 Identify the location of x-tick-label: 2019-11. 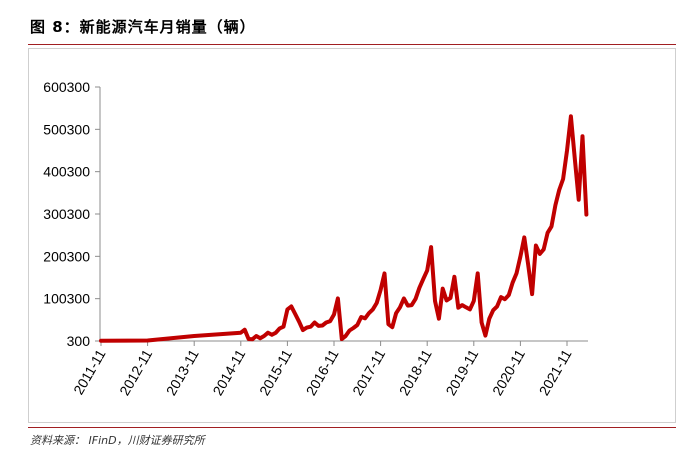
(461, 372).